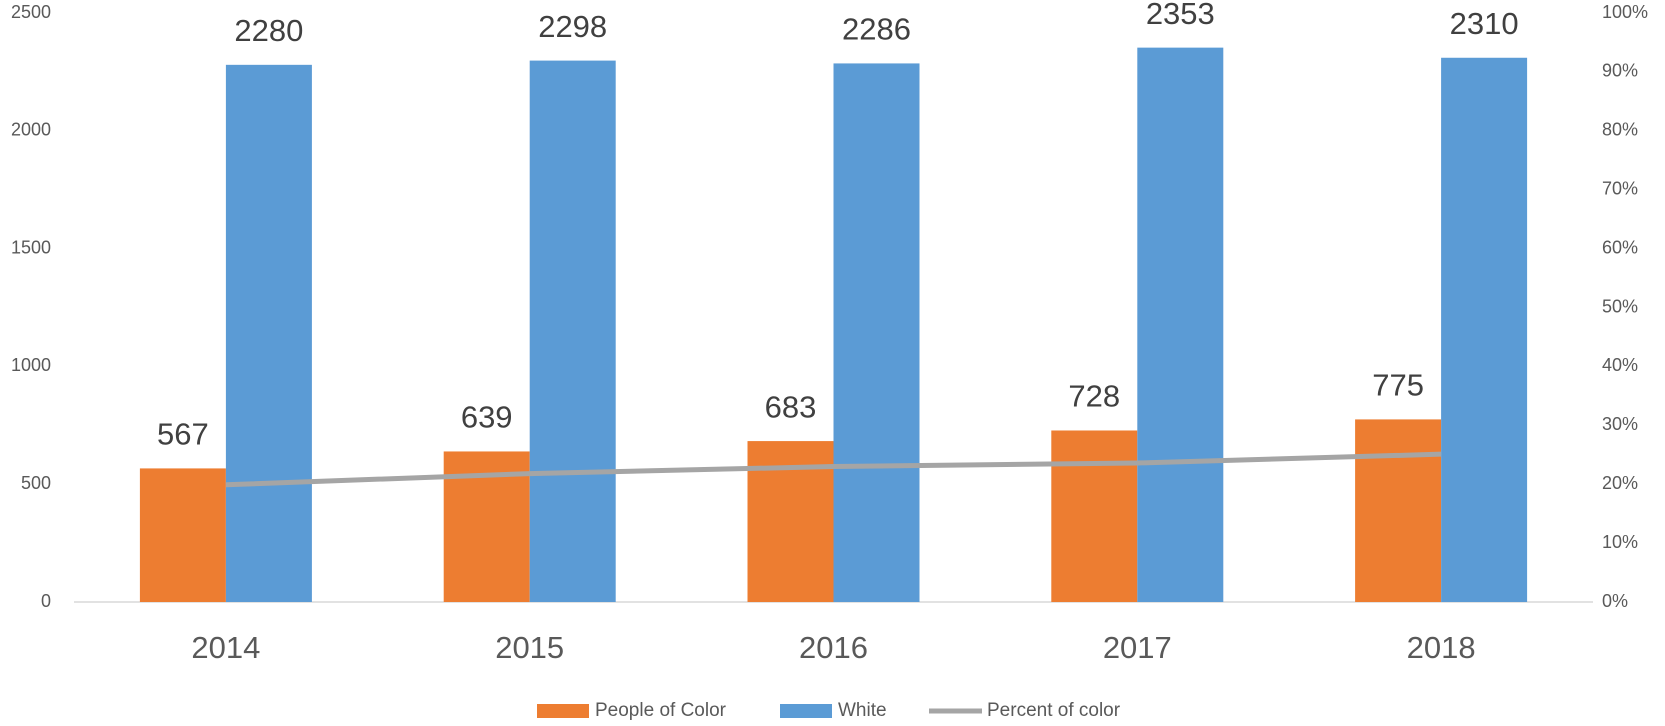 Image resolution: width=1665 pixels, height=726 pixels. What do you see at coordinates (1054, 710) in the screenshot?
I see `legend-label: Percent of color` at bounding box center [1054, 710].